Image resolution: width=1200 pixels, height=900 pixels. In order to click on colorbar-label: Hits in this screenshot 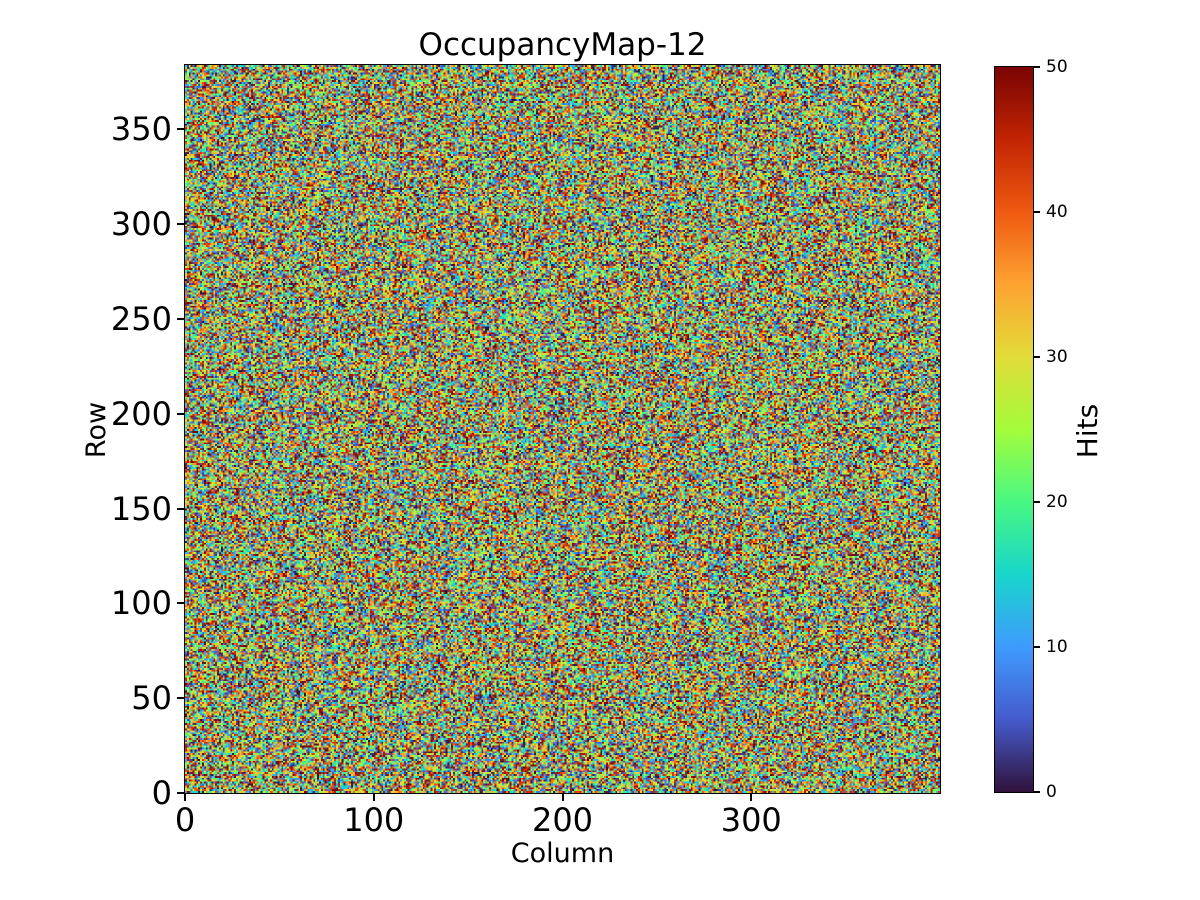, I will do `click(1087, 431)`.